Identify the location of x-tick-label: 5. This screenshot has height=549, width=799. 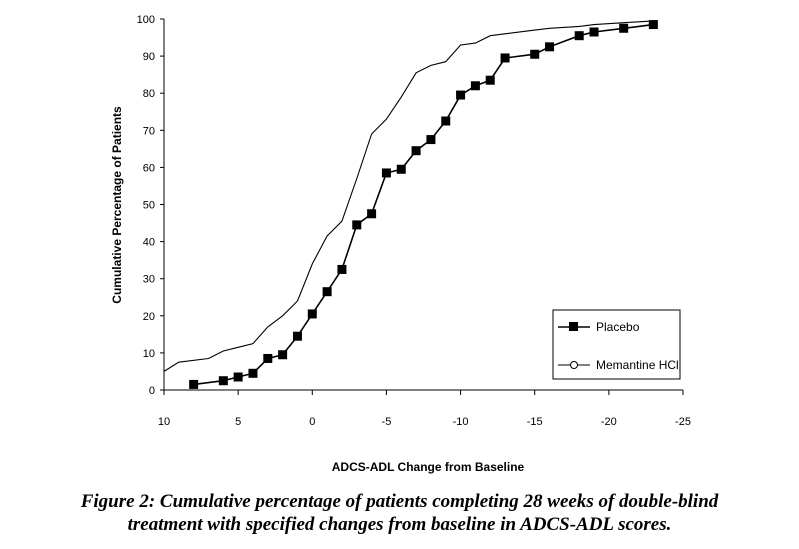
(238, 422).